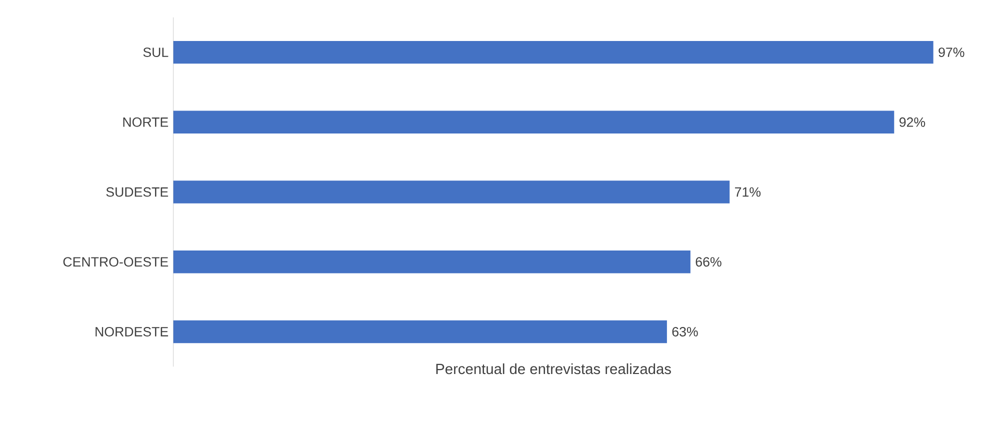 This screenshot has height=423, width=992. I want to click on x-axis-title: Percentual de entrevistas realizadas, so click(553, 369).